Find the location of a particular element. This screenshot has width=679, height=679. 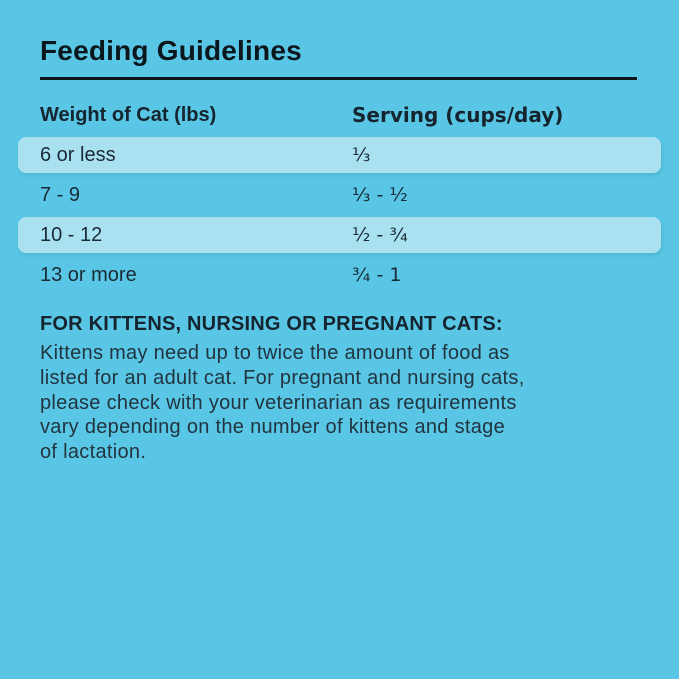

weight-cell: 10 - 12 is located at coordinates (71, 234).